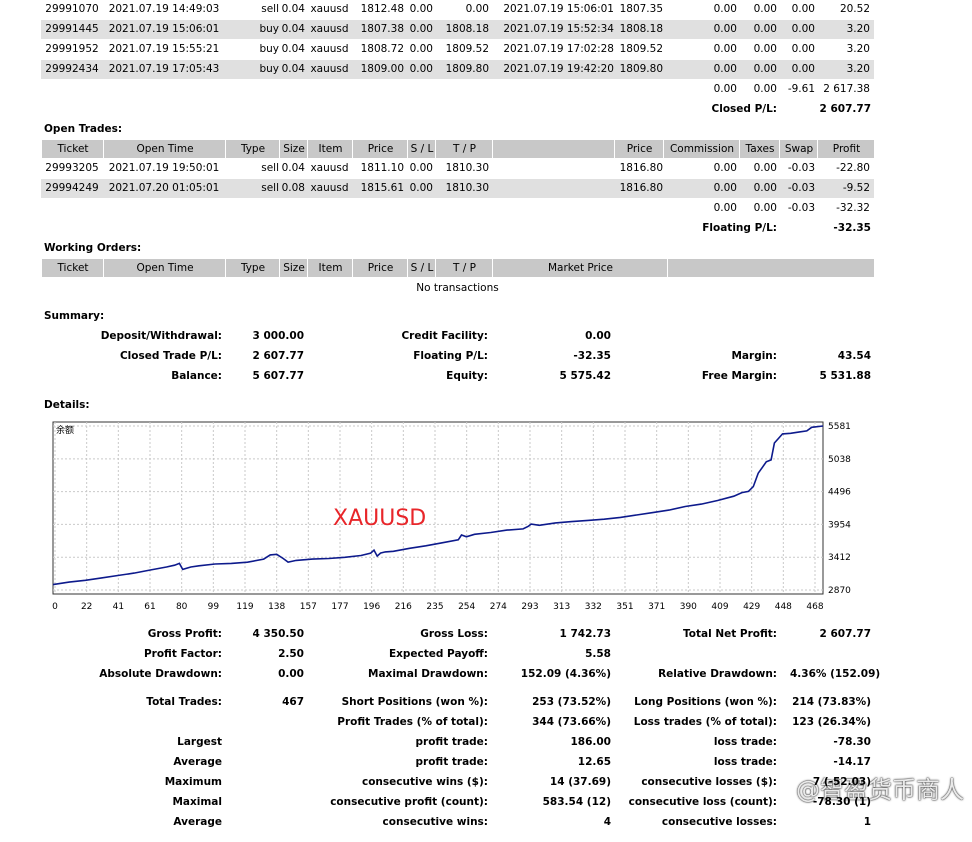 Image resolution: width=972 pixels, height=842 pixels. What do you see at coordinates (291, 654) in the screenshot?
I see `stat-value: 2.50` at bounding box center [291, 654].